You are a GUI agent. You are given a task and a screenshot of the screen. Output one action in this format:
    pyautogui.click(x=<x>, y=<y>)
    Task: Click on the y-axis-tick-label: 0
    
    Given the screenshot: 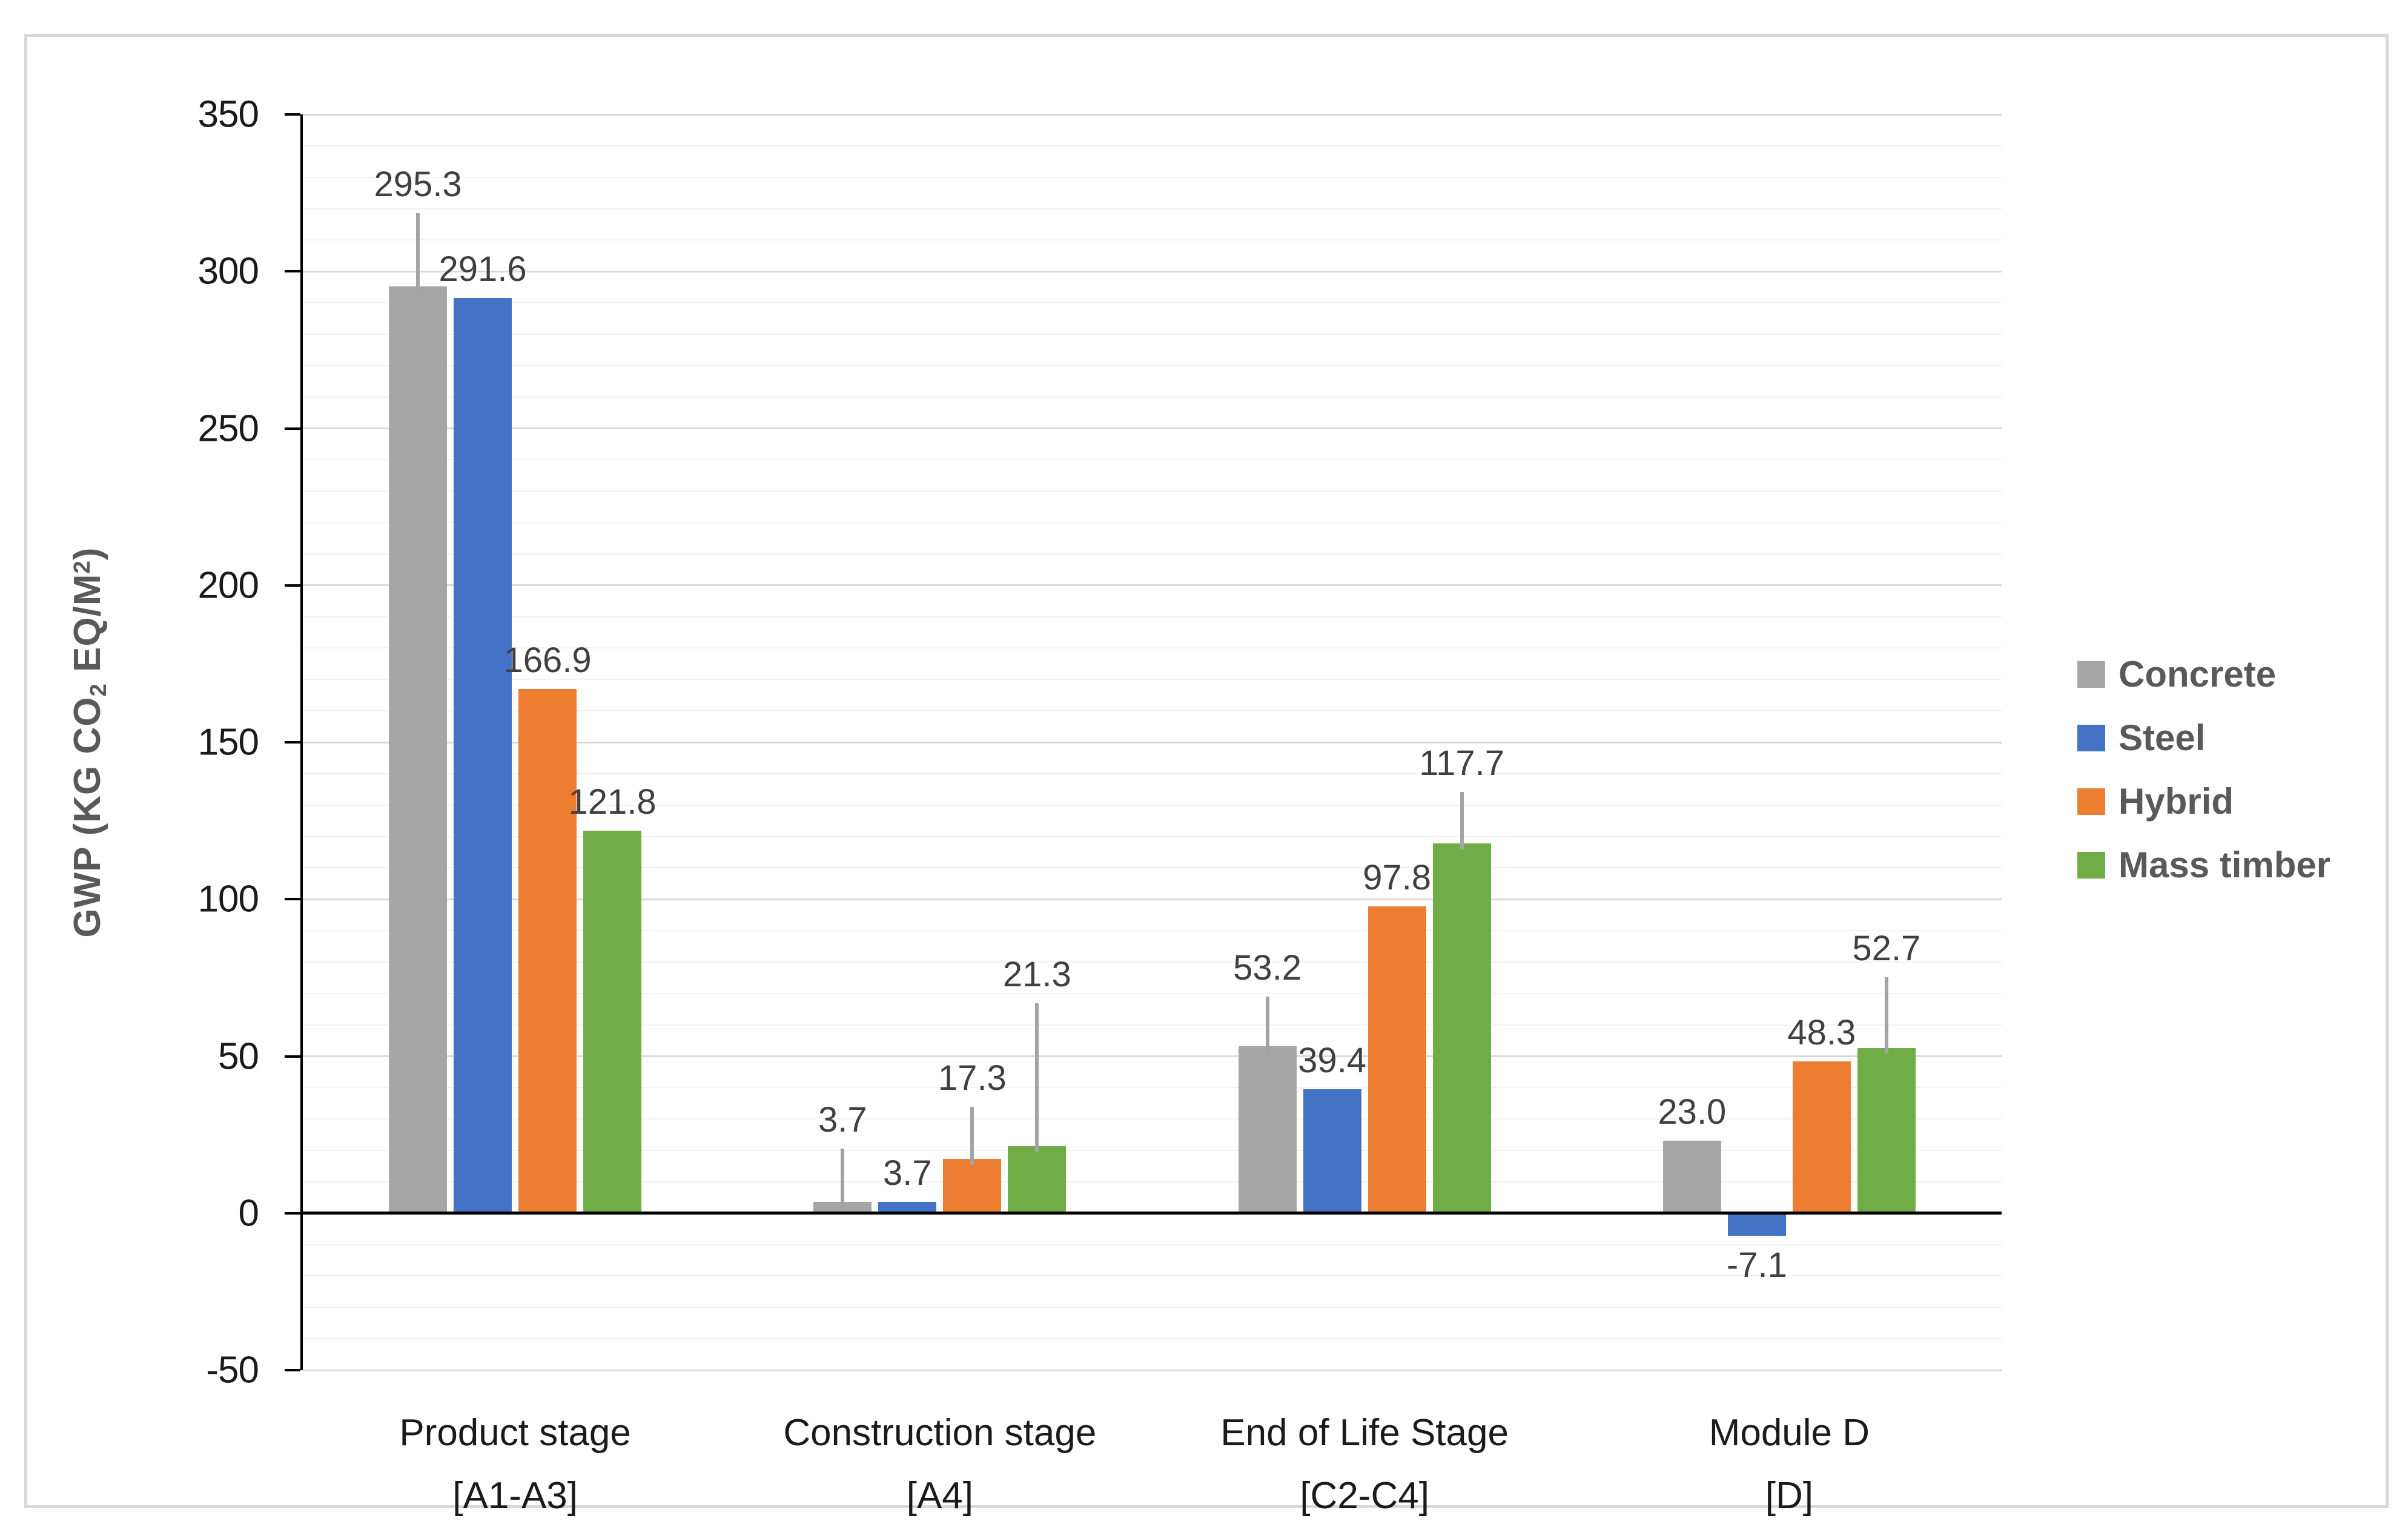 What is the action you would take?
    pyautogui.click(x=248, y=1213)
    